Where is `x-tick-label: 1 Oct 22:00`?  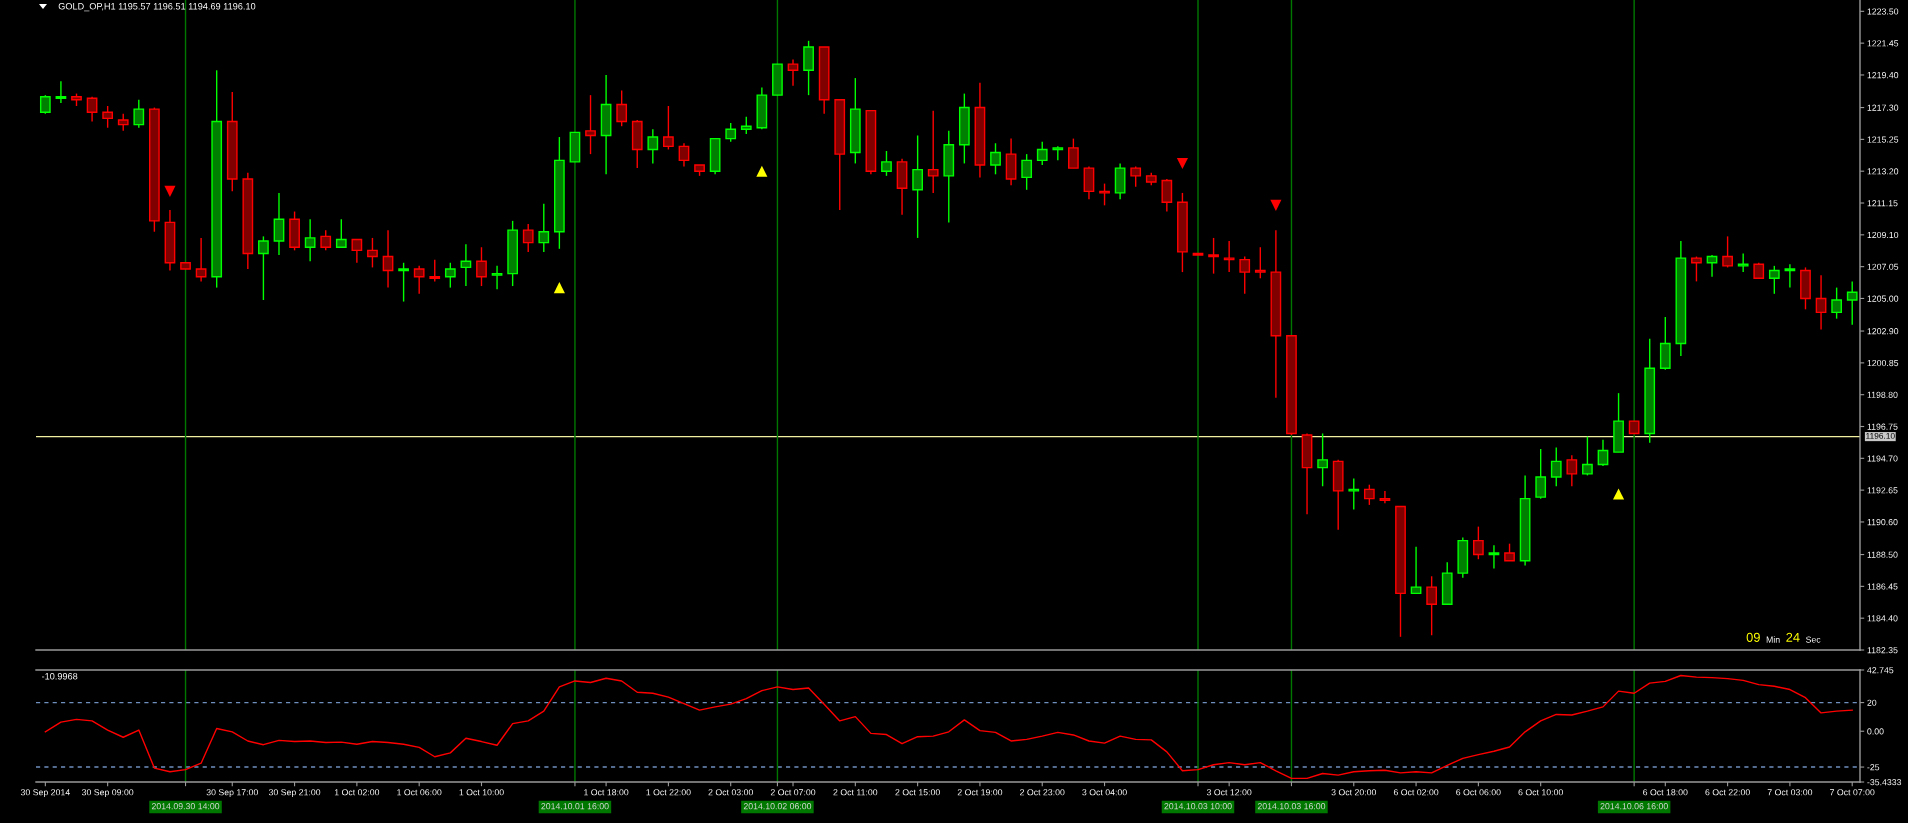 x-tick-label: 1 Oct 22:00 is located at coordinates (668, 792).